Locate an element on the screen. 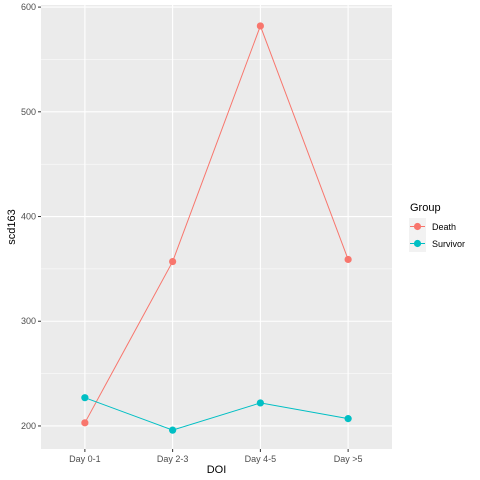 The height and width of the screenshot is (480, 480). legend: Group Death Survivor is located at coordinates (437, 227).